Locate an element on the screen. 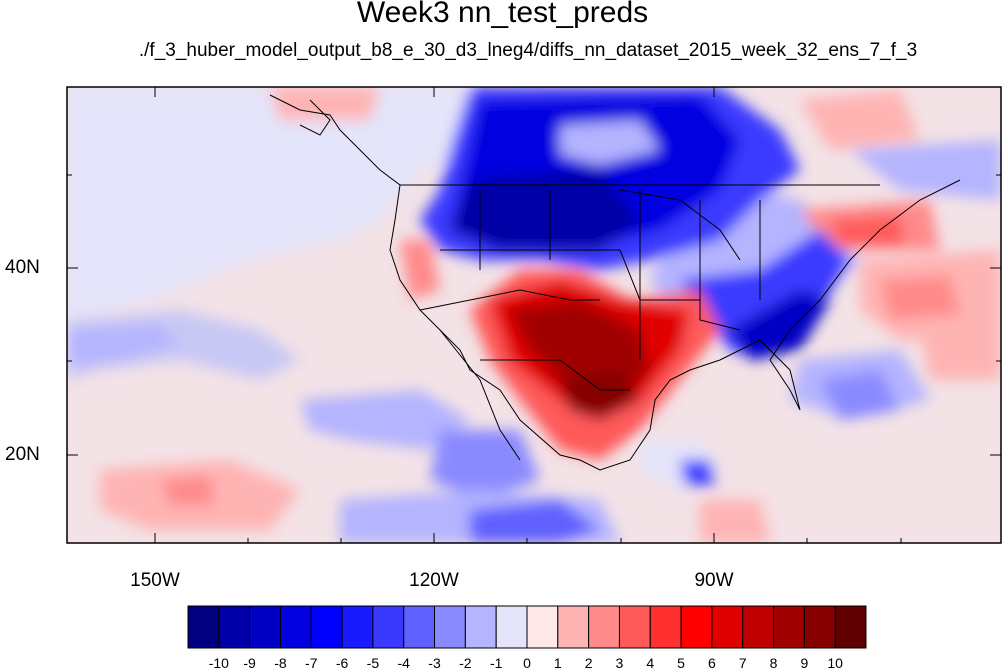 This screenshot has width=1005, height=672. lon-label-120w: 120W is located at coordinates (434, 580).